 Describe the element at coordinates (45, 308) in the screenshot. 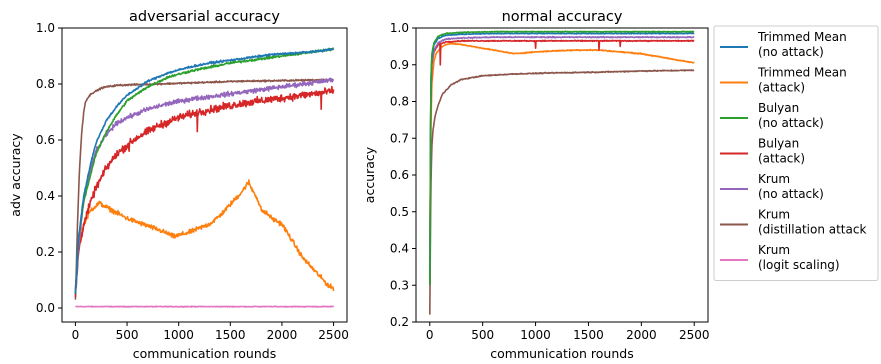

I see `y-tick-label: 0.0` at that location.